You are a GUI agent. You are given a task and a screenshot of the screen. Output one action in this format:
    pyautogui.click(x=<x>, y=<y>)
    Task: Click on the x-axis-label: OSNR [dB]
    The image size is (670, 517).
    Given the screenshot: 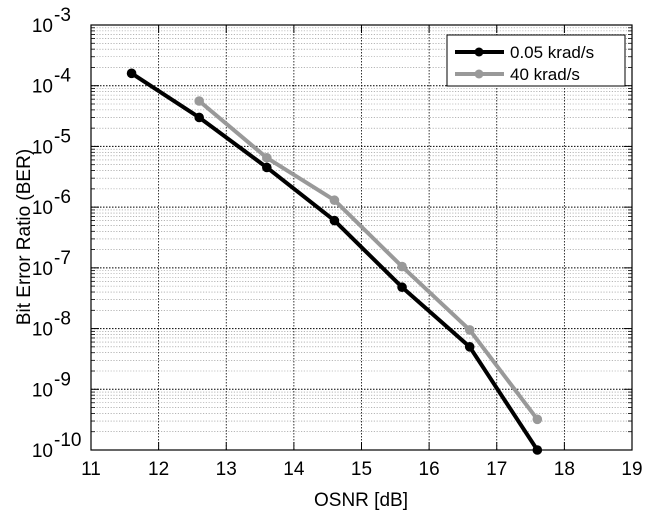 What is the action you would take?
    pyautogui.click(x=361, y=500)
    